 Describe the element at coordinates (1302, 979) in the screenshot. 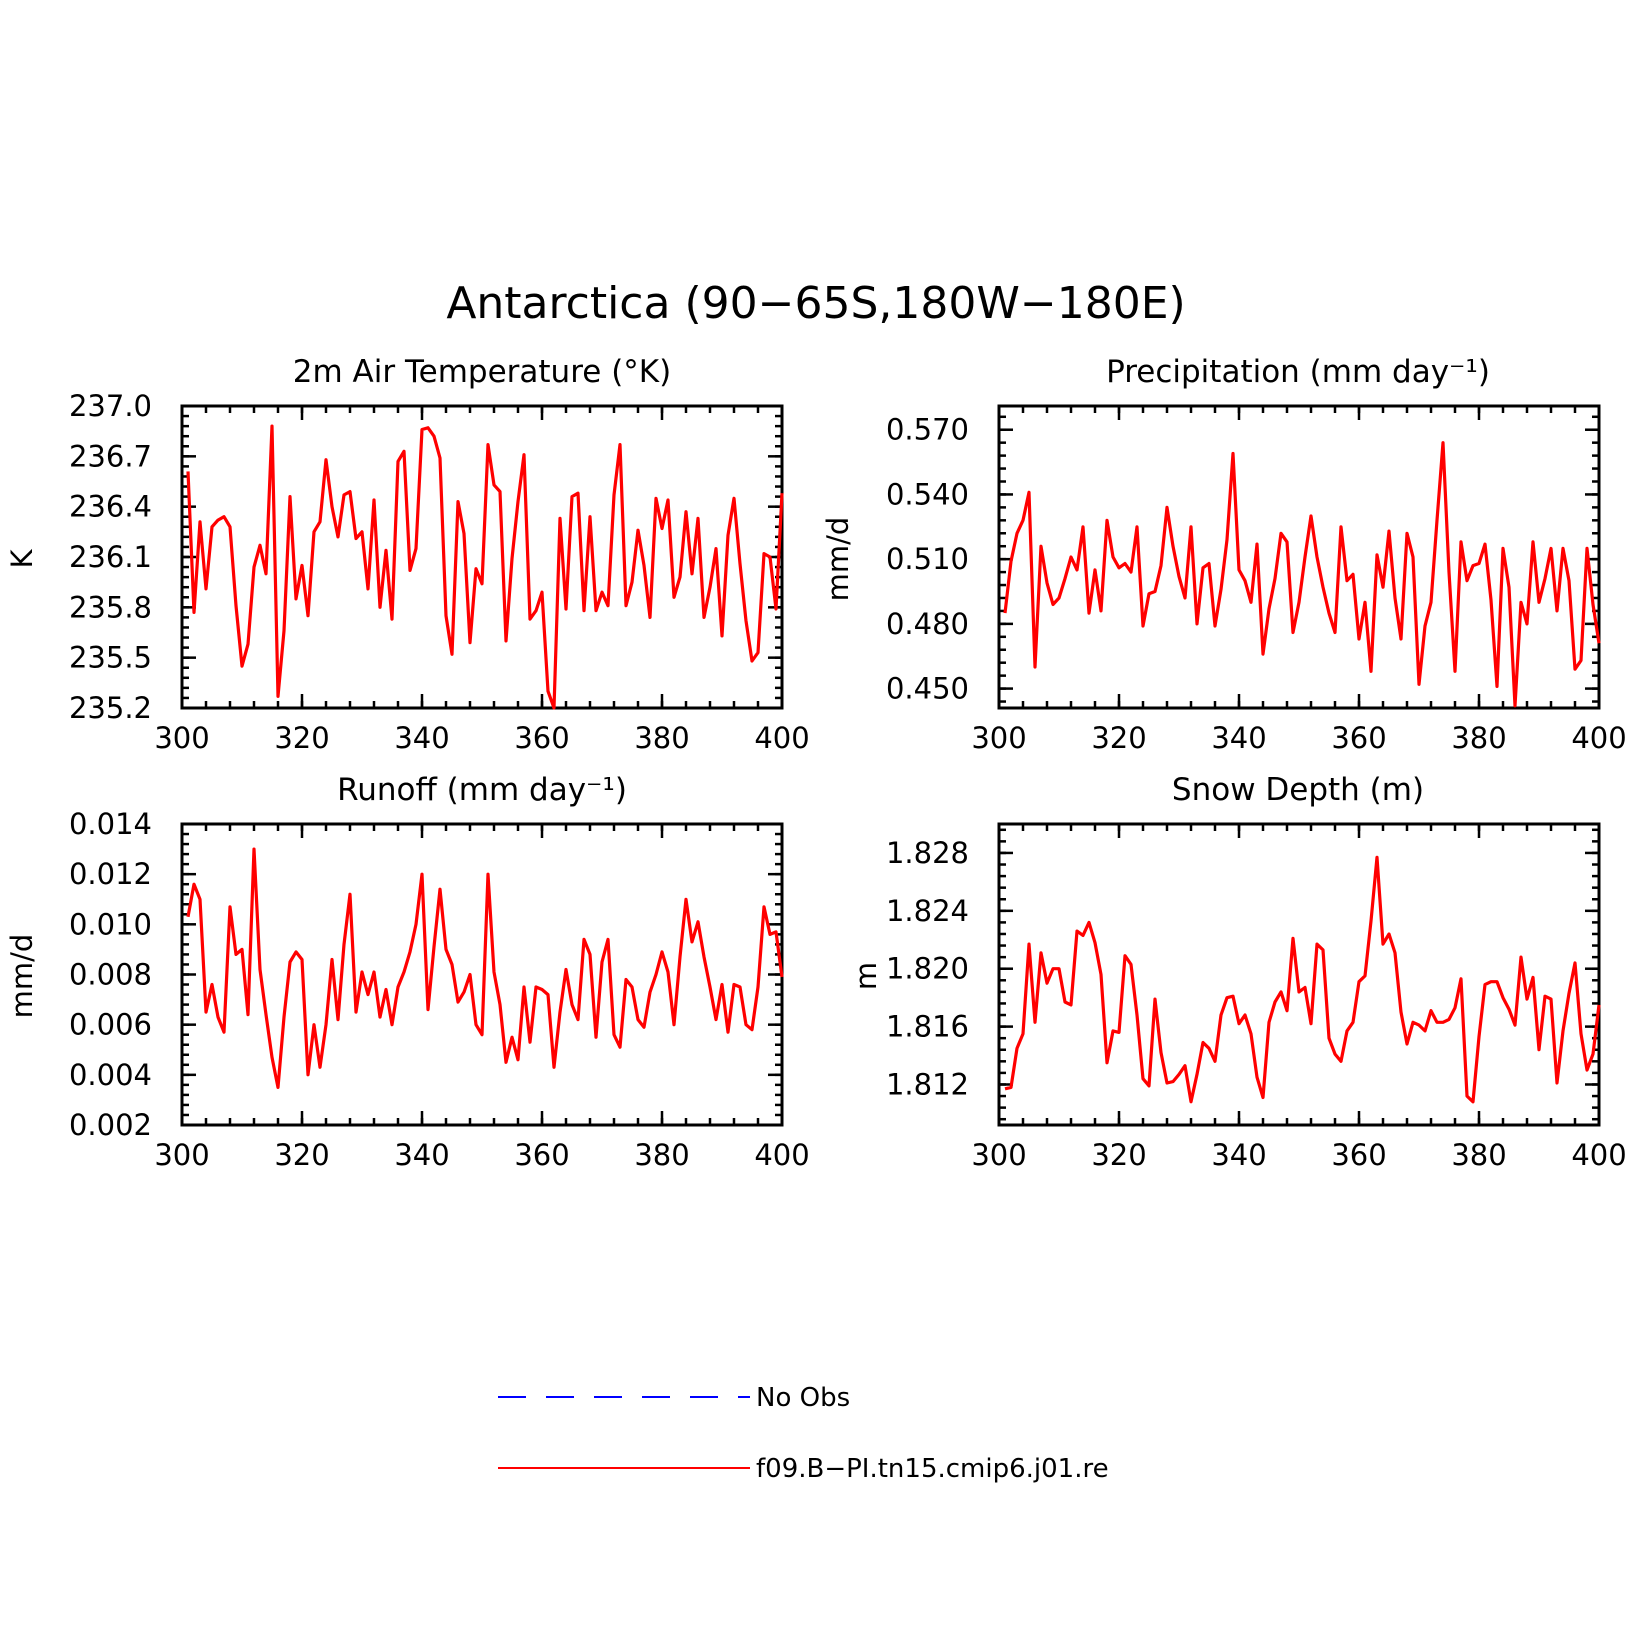

I see `series-line-snow-depth` at that location.